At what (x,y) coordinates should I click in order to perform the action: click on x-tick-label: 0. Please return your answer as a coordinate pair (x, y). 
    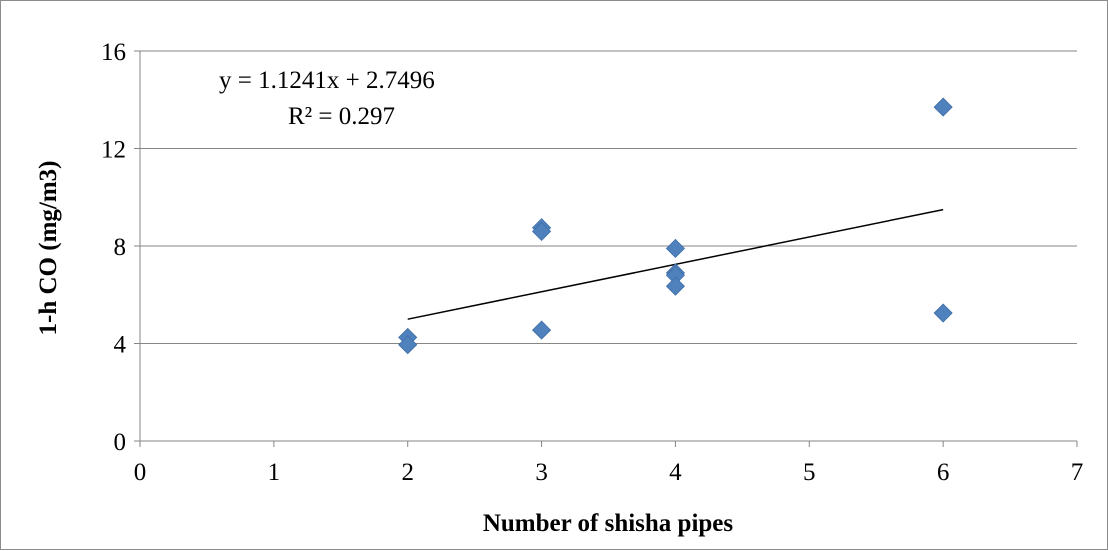
    Looking at the image, I should click on (140, 472).